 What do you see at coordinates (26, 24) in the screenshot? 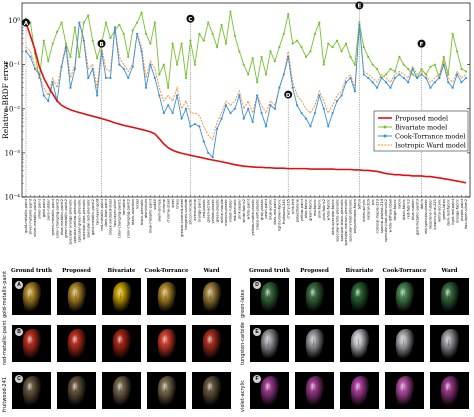
I see `marker-label: A` at bounding box center [26, 24].